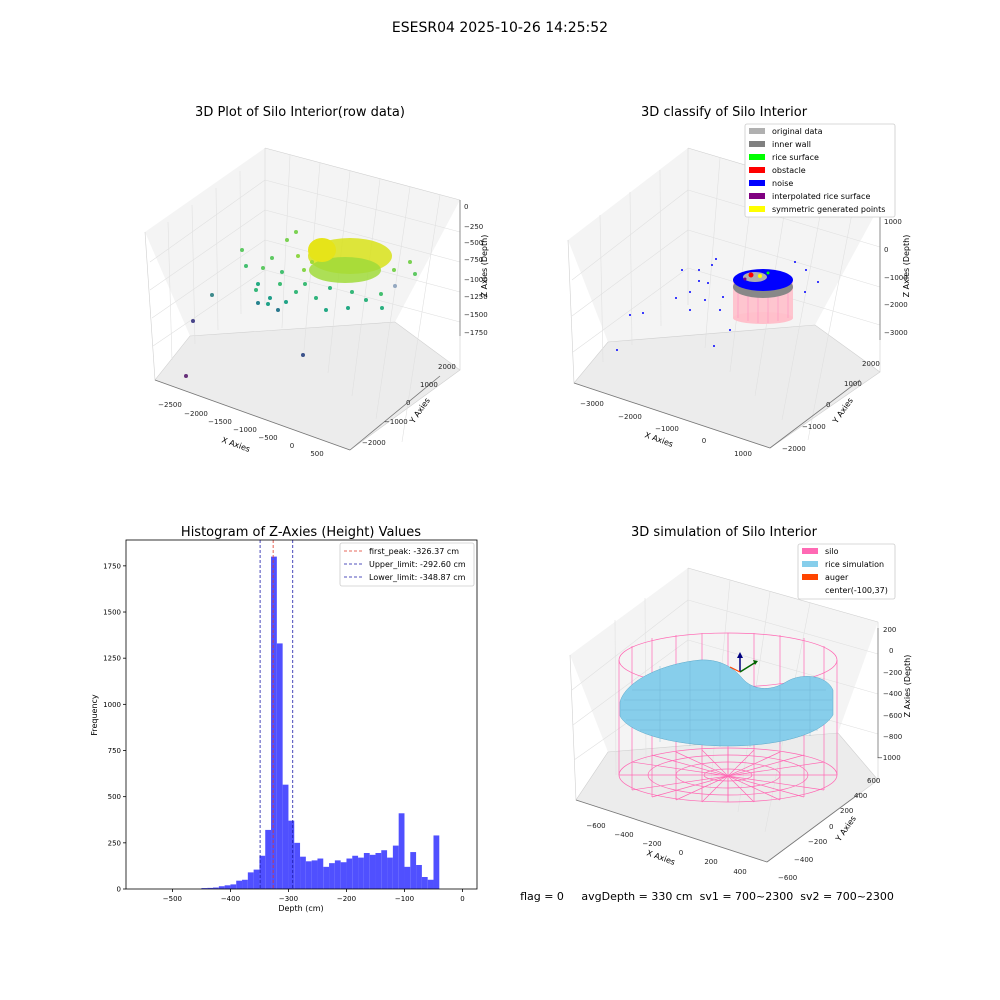  I want to click on x-tick: −600, so click(595, 826).